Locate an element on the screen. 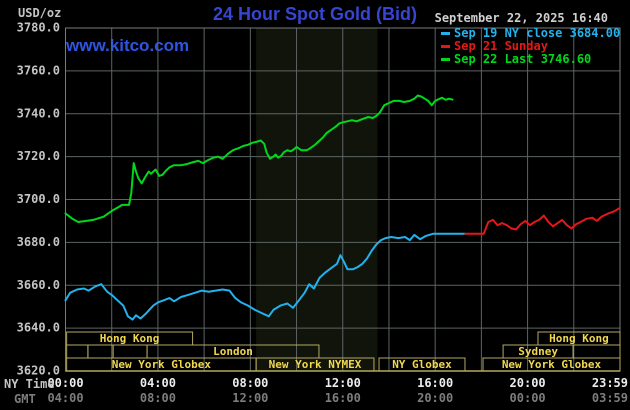  gmt-axis-label: GMT is located at coordinates (25, 399).